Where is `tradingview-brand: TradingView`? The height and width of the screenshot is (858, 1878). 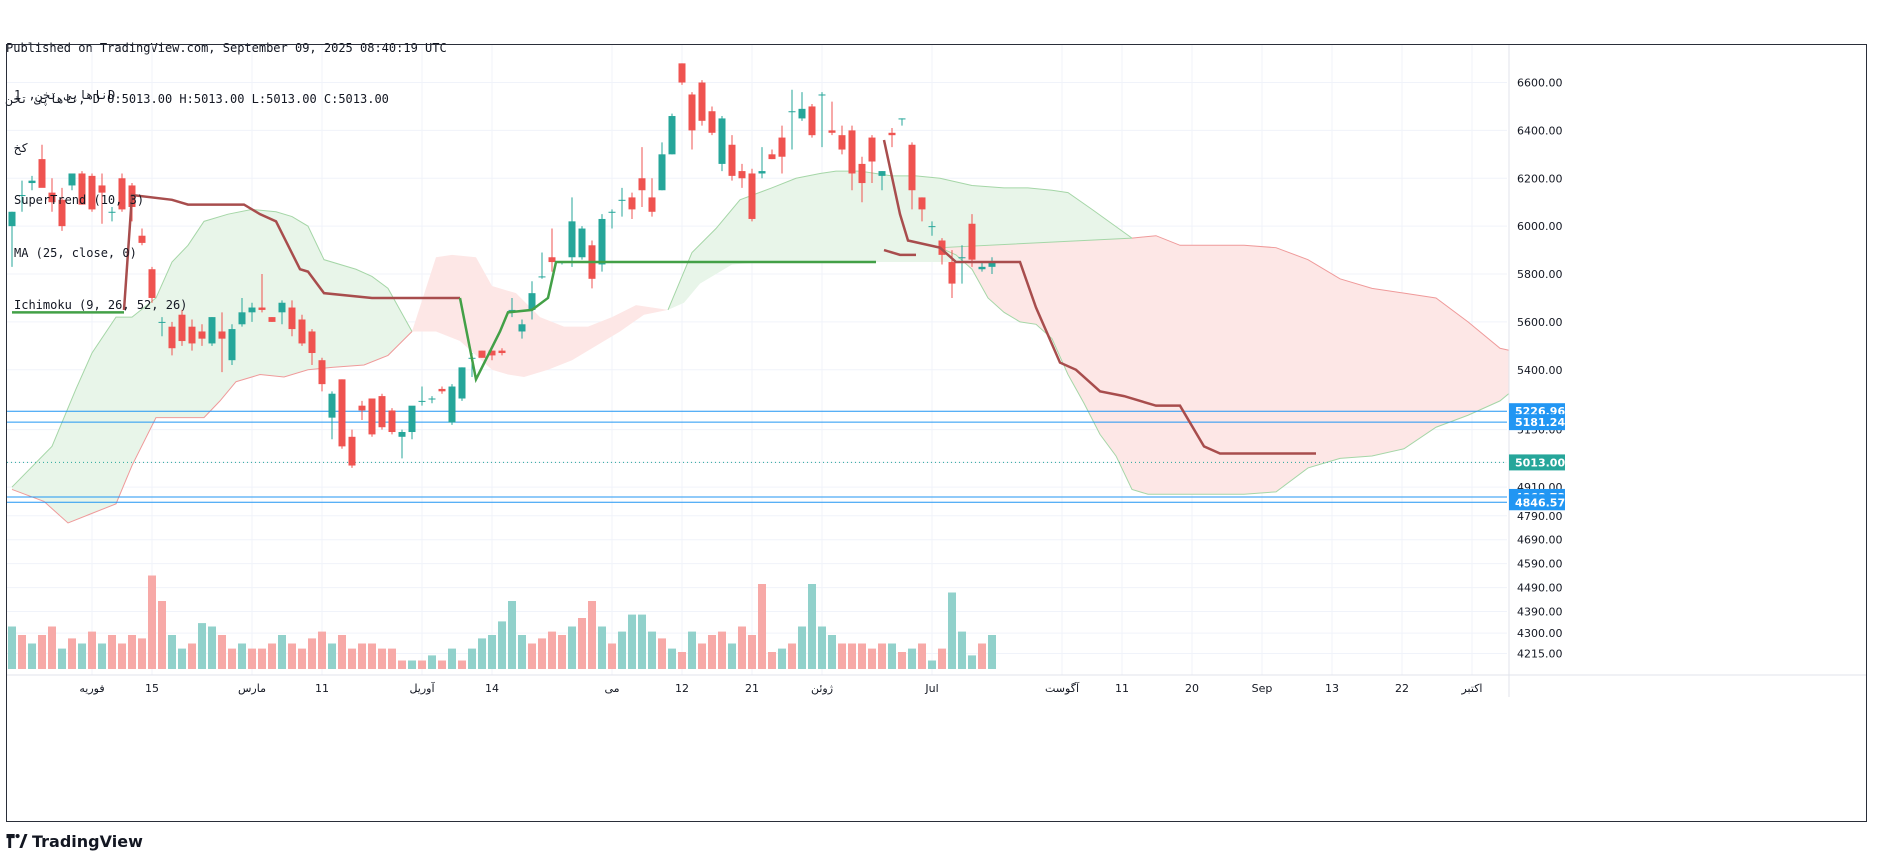 tradingview-brand: TradingView is located at coordinates (74, 841).